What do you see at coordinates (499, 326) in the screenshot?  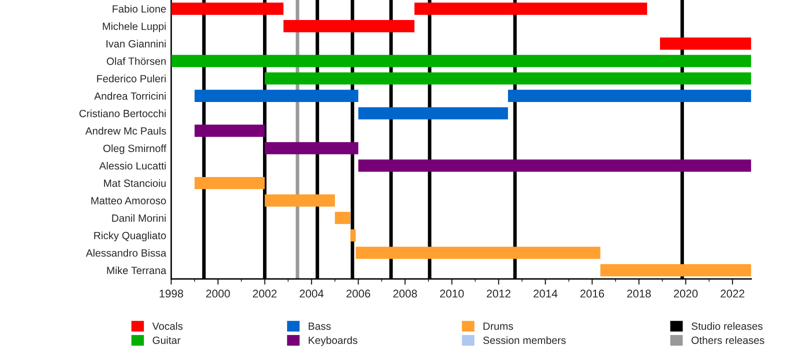 I see `legend-label: Drums` at bounding box center [499, 326].